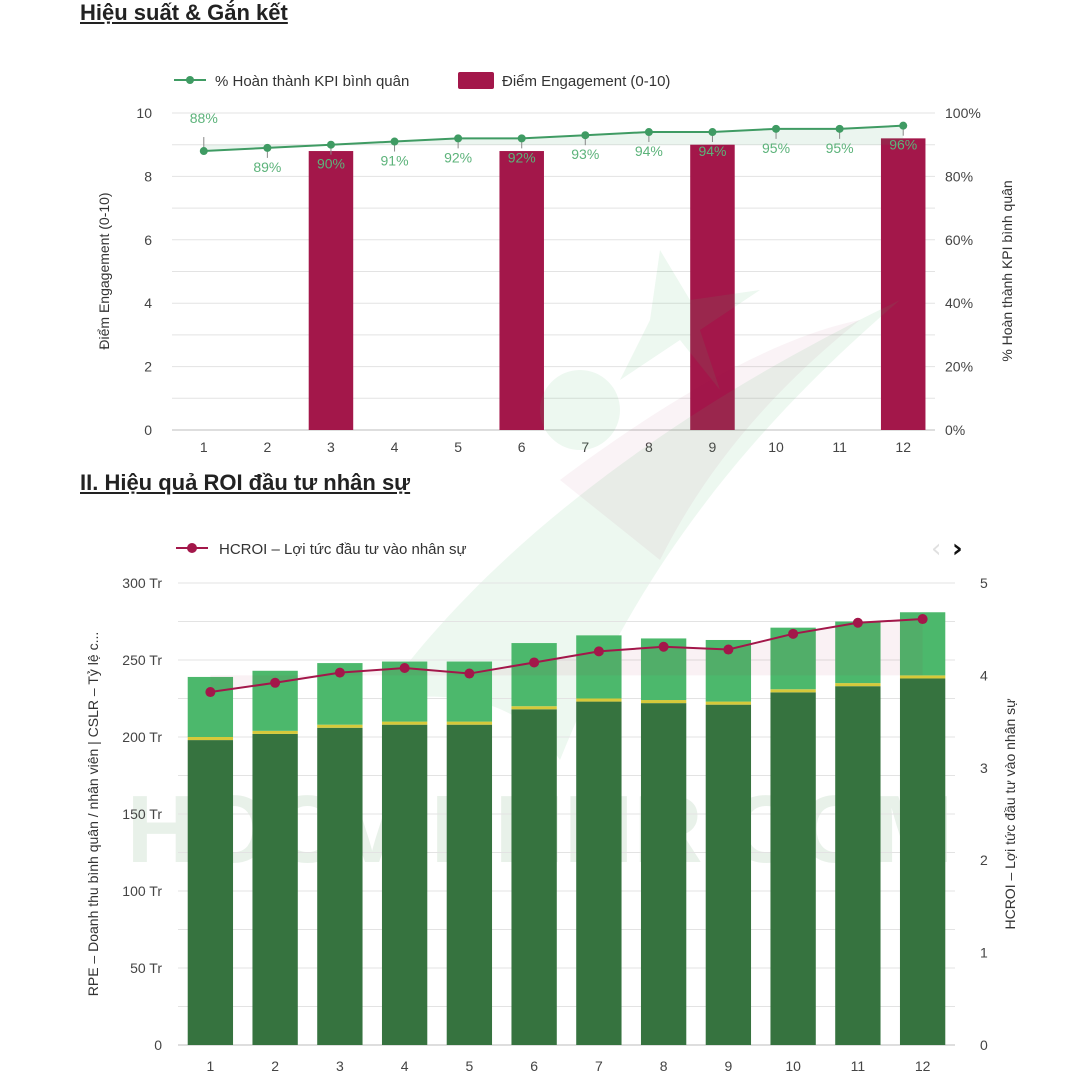  What do you see at coordinates (142, 814) in the screenshot?
I see `left-axis-tick-label: 150 Tr` at bounding box center [142, 814].